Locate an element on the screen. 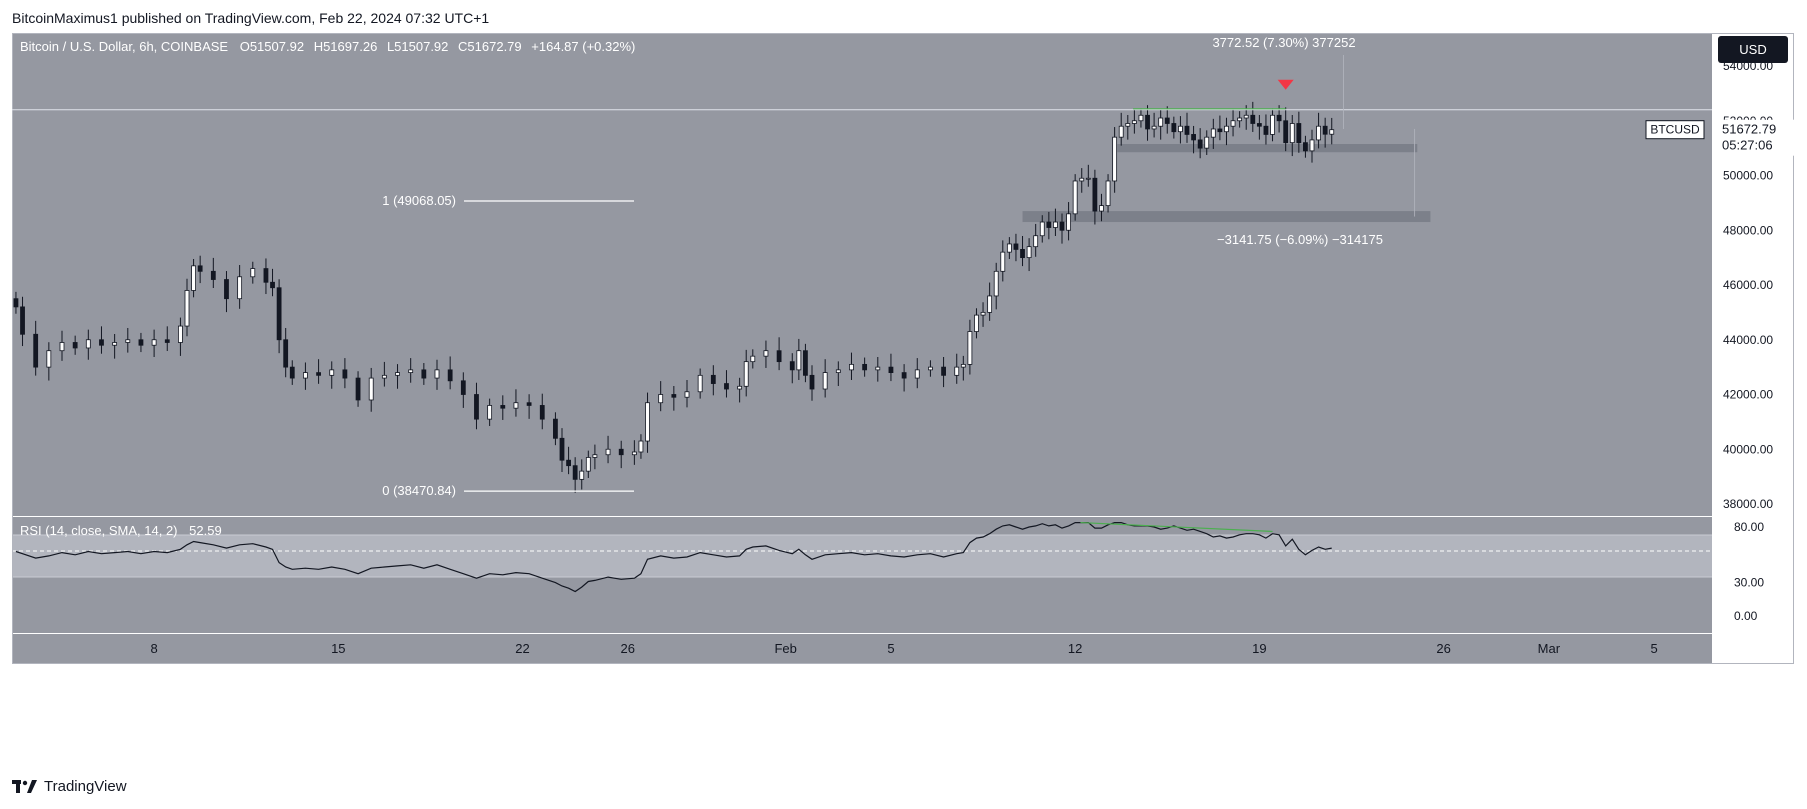  rsi-tick-label: 0.00 is located at coordinates (1746, 616).